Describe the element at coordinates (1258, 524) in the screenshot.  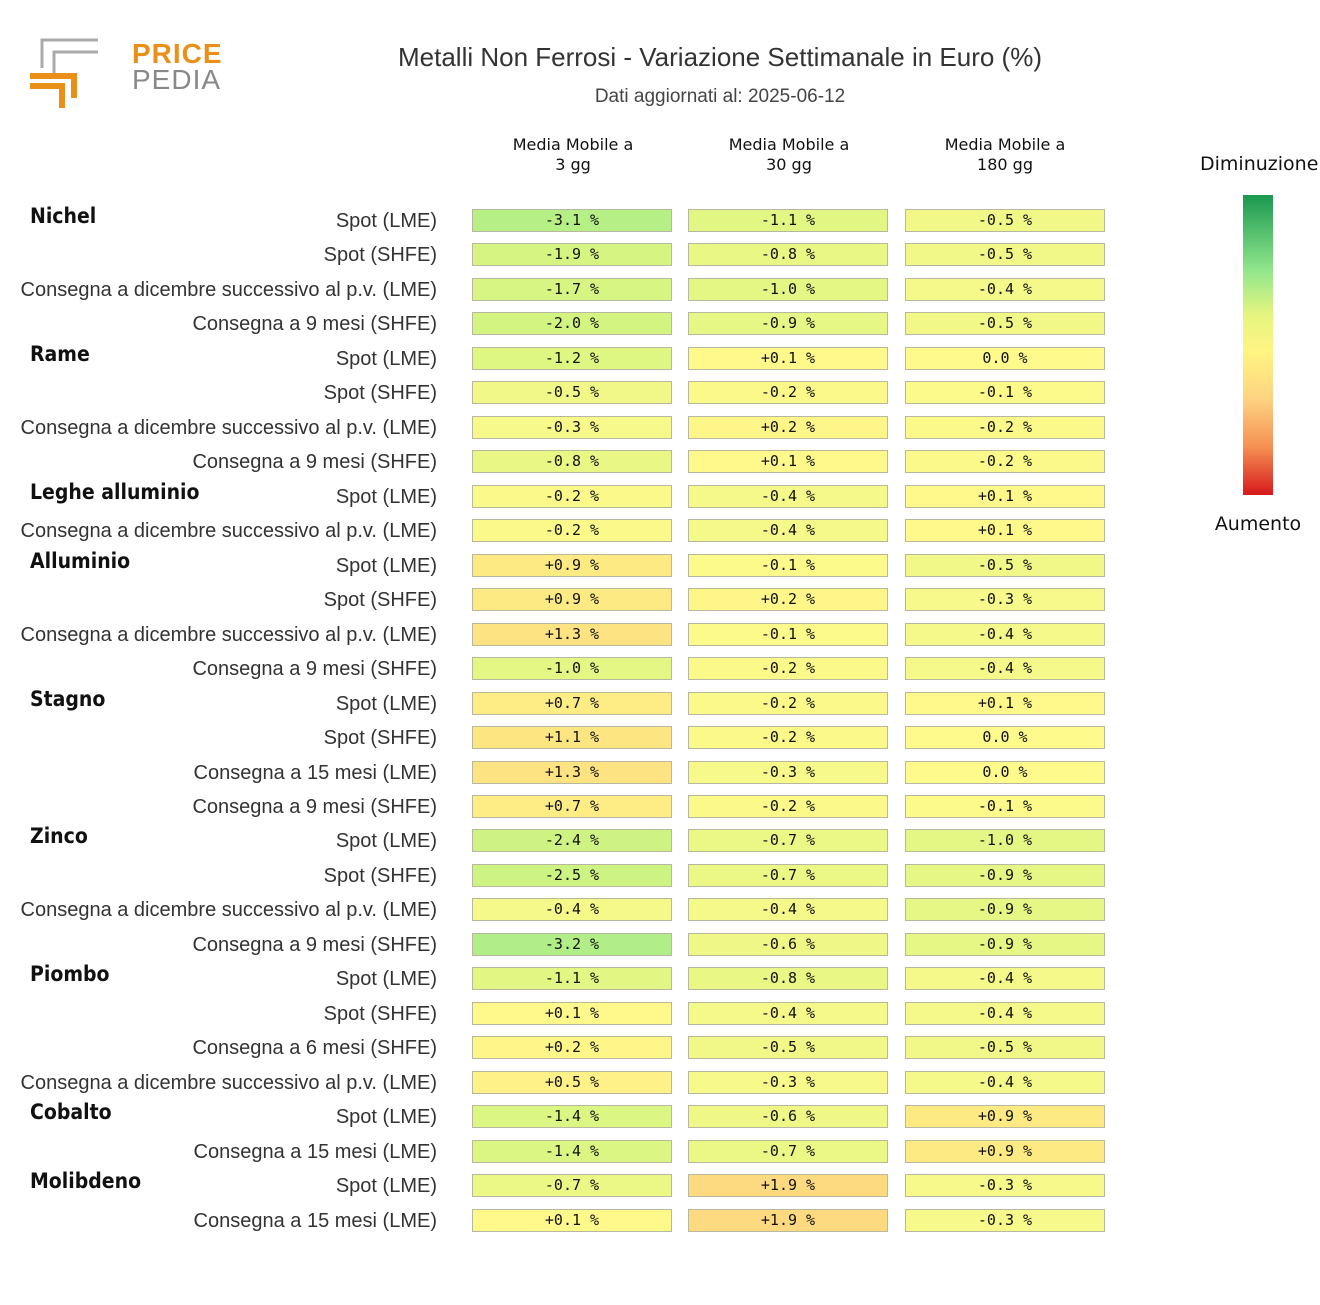
I see `legend-bottom-label: Aumento` at that location.